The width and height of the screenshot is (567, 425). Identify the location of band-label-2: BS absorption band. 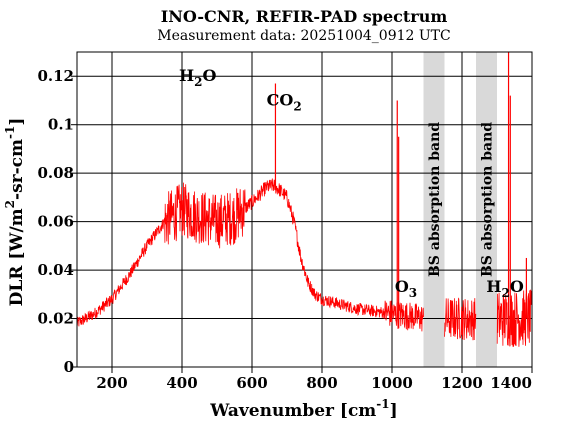
(488, 199).